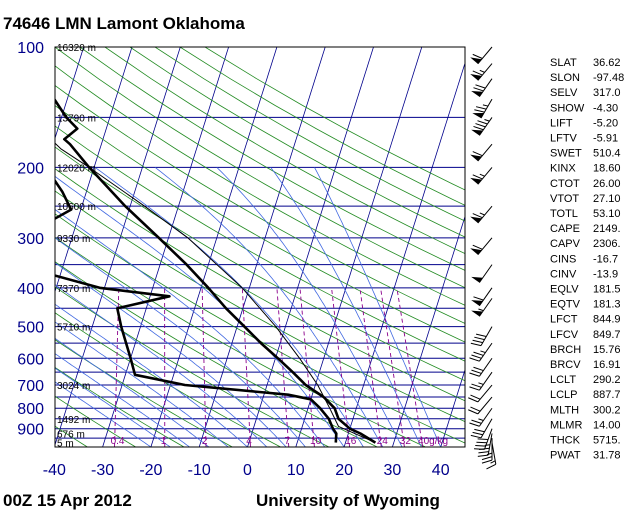 This screenshot has width=640, height=512. Describe the element at coordinates (566, 154) in the screenshot. I see `index-name: SWET` at that location.